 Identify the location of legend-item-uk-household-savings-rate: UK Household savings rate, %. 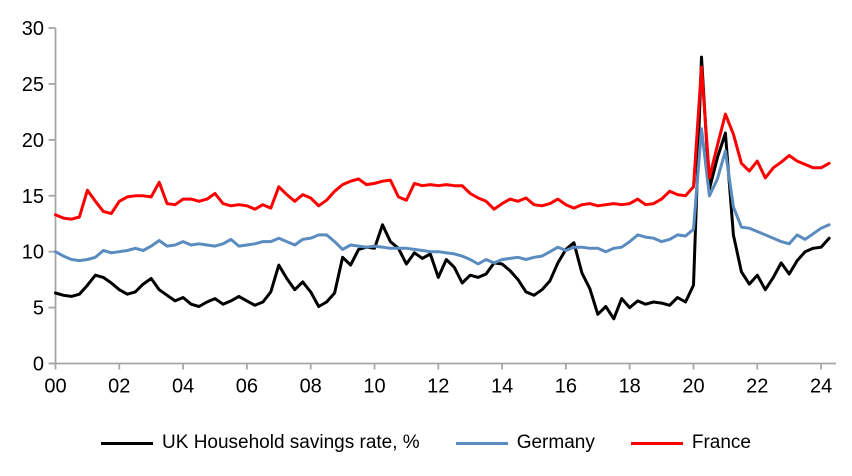
(260, 443).